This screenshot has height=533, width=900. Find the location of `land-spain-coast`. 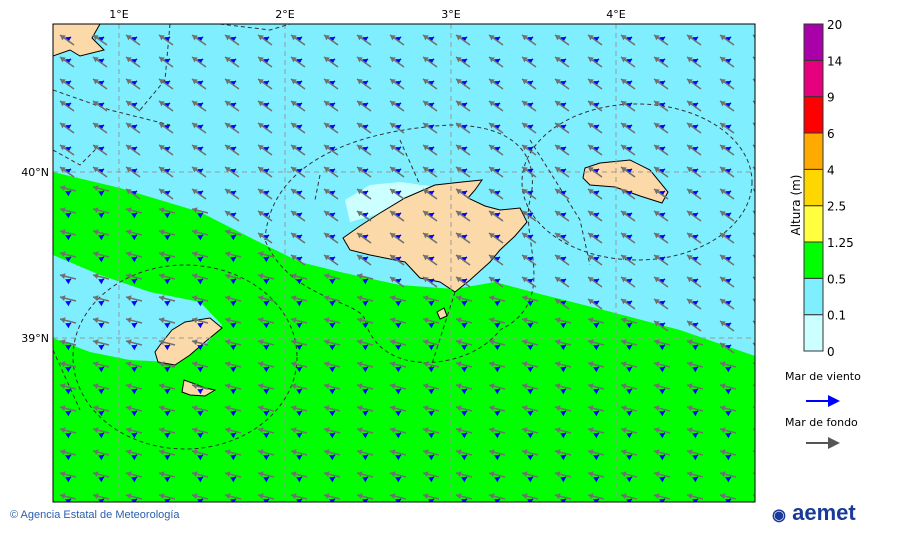

land-spain-coast is located at coordinates (79, 40).